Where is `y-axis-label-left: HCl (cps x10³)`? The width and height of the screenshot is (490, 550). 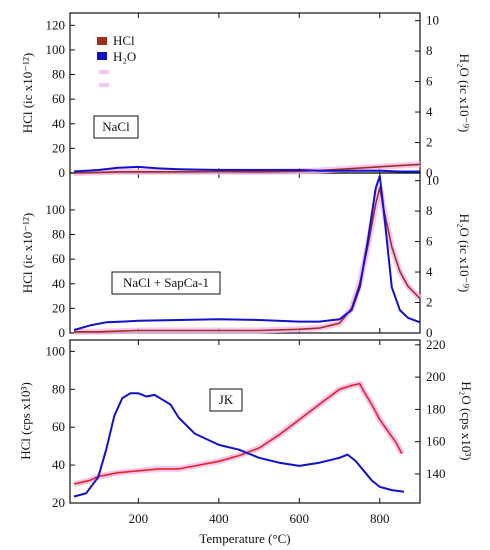
y-axis-label-left: HCl (cps x10³) is located at coordinates (25, 421).